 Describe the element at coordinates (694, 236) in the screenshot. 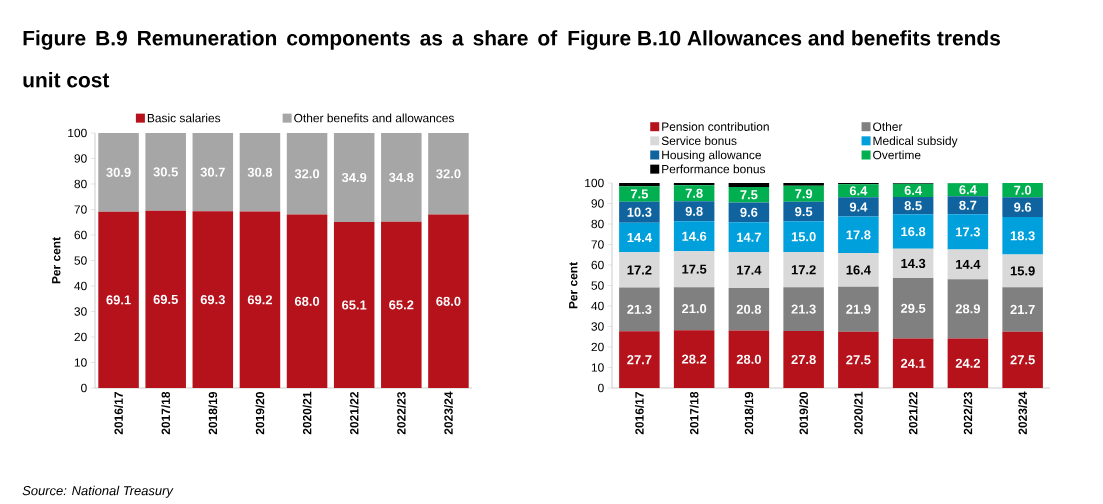

I see `data-label: 14.6` at that location.